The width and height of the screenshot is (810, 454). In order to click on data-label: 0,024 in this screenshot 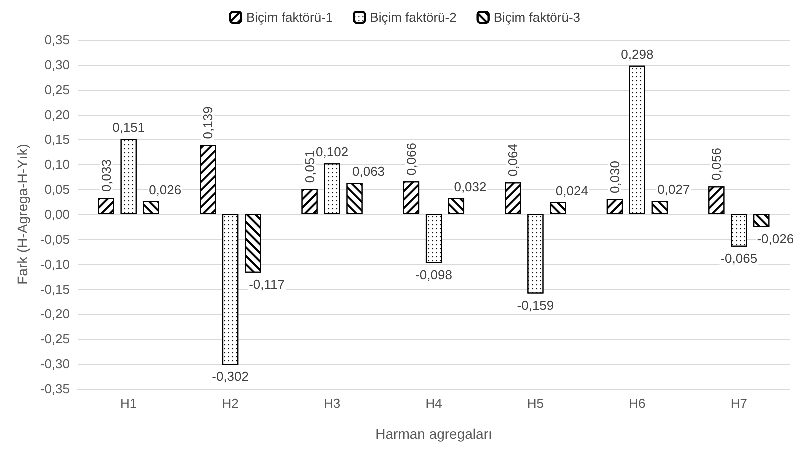, I will do `click(572, 191)`.